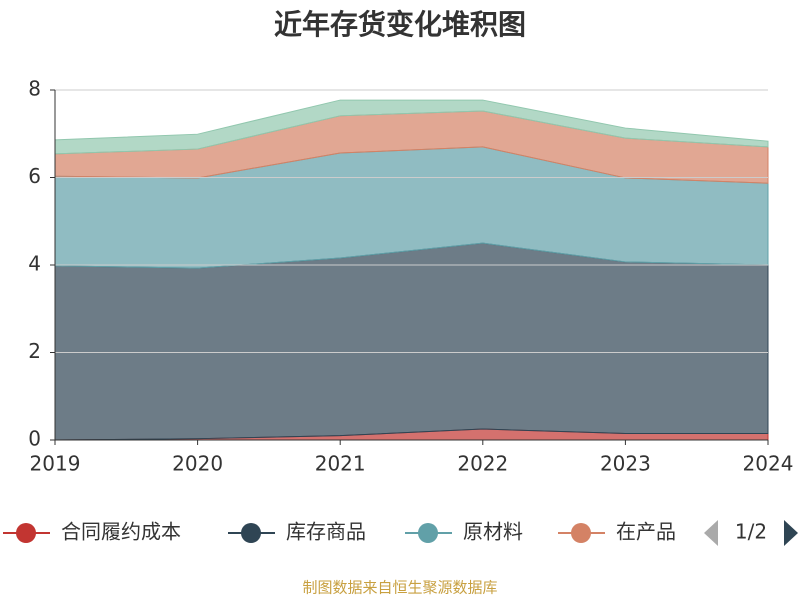  Describe the element at coordinates (646, 532) in the screenshot. I see `legend-label: 在产品` at that location.